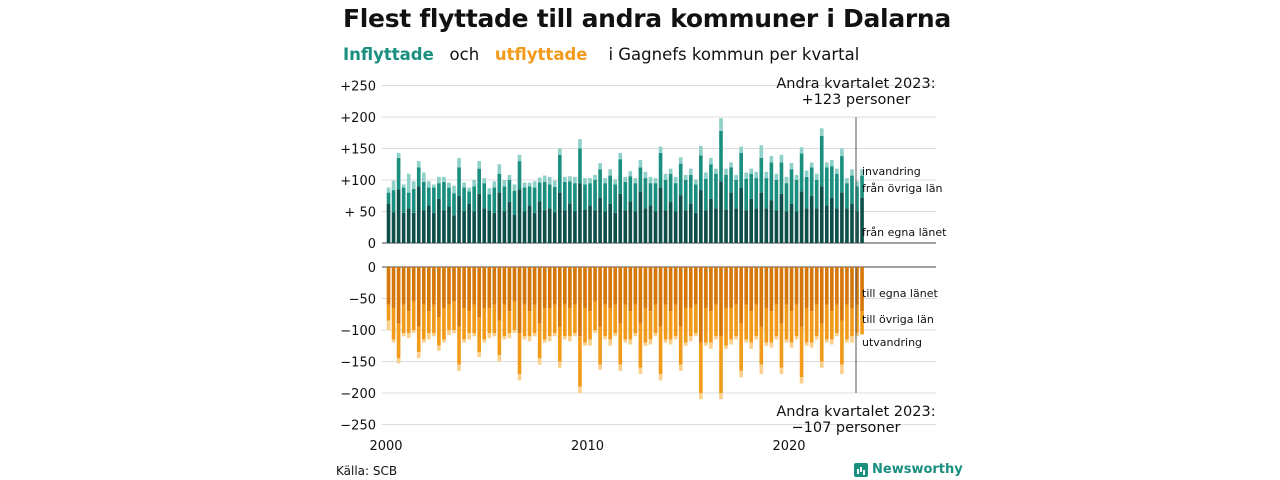 This screenshot has width=1280, height=480. I want to click on source-label: Källa: SCB, so click(367, 471).